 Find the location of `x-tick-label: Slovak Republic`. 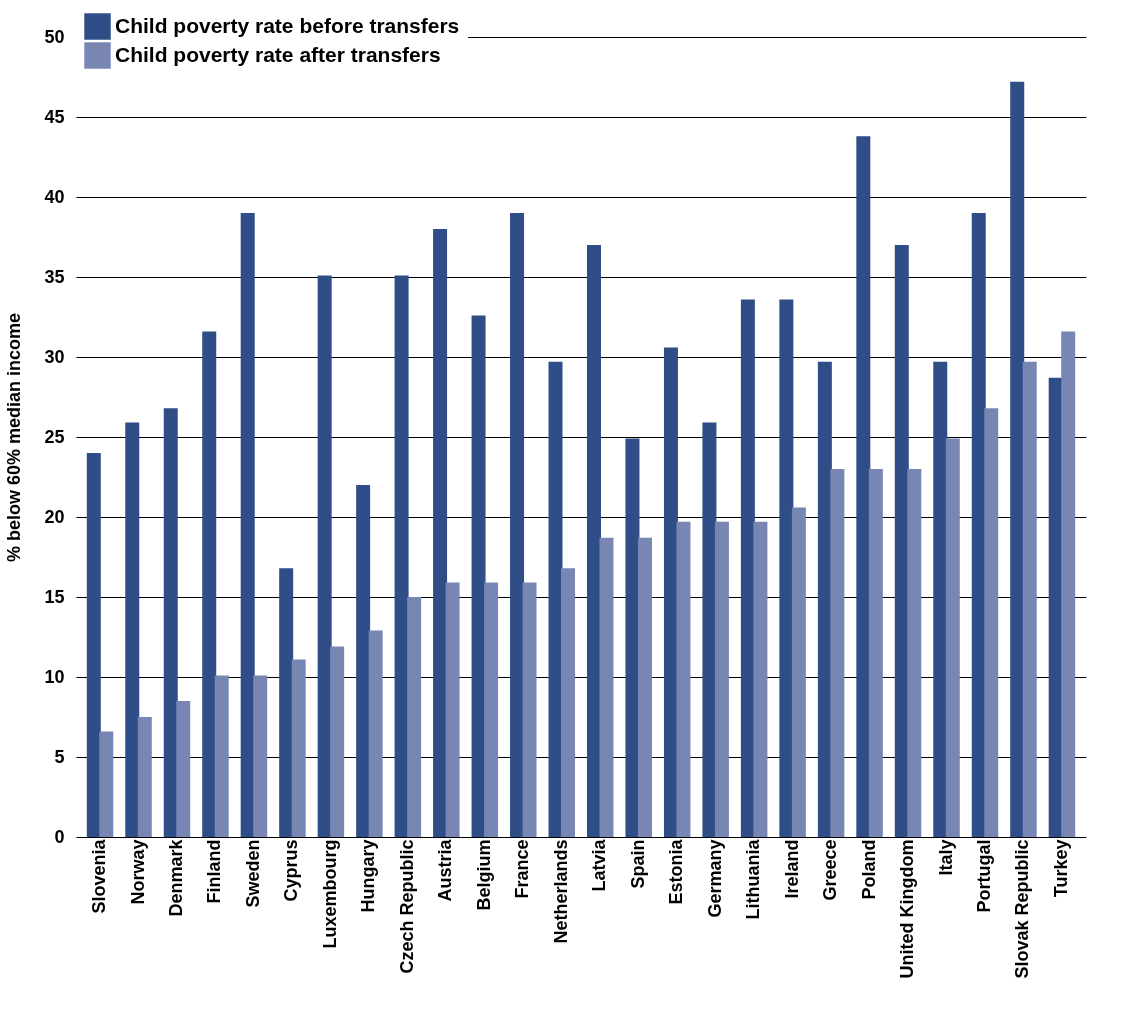

x-tick-label: Slovak Republic is located at coordinates (1022, 909).